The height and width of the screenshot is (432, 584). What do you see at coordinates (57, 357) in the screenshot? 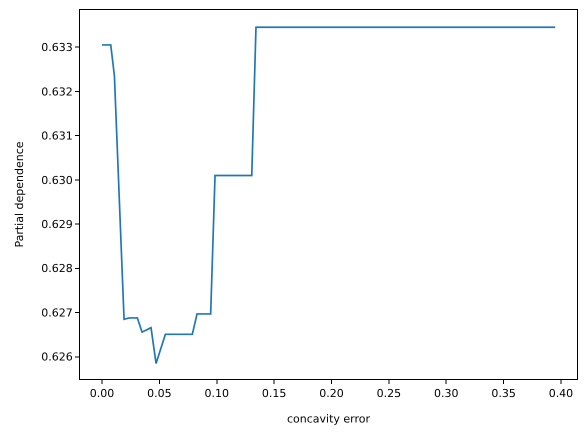
I see `y-tick-label: 0.626` at bounding box center [57, 357].